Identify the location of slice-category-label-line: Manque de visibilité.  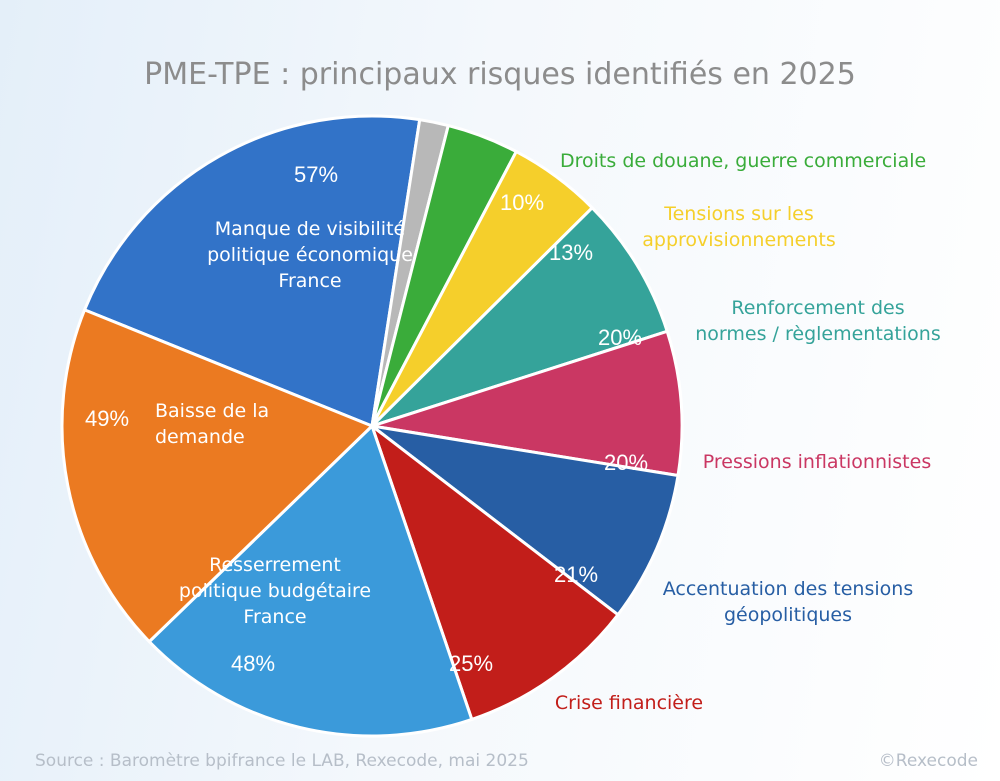
(310, 229).